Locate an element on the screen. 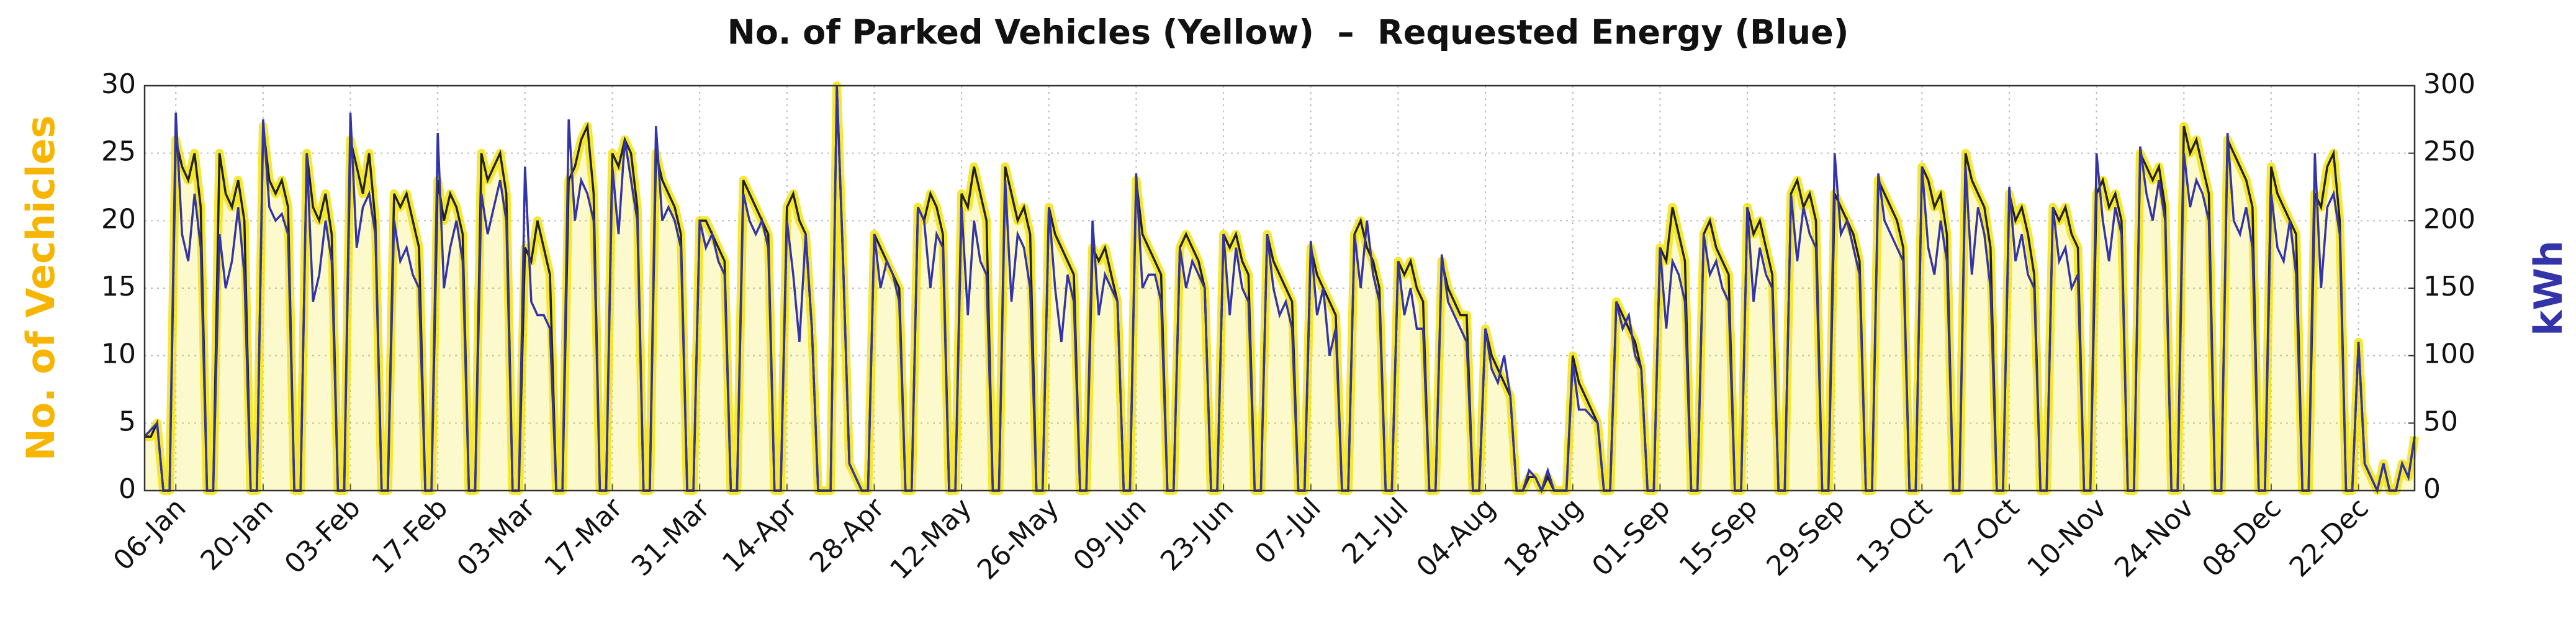 The image size is (2576, 644). x-tick-label: 03-Feb is located at coordinates (323, 536).